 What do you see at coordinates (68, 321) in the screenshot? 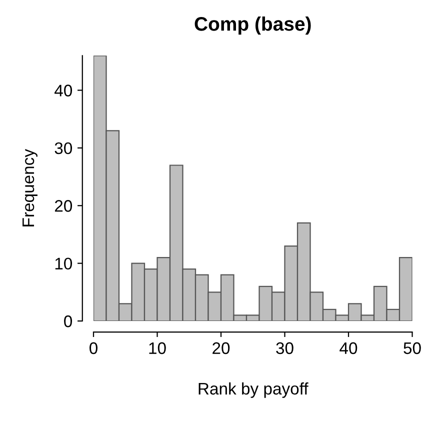
I see `y-tick-label: 0` at bounding box center [68, 321].